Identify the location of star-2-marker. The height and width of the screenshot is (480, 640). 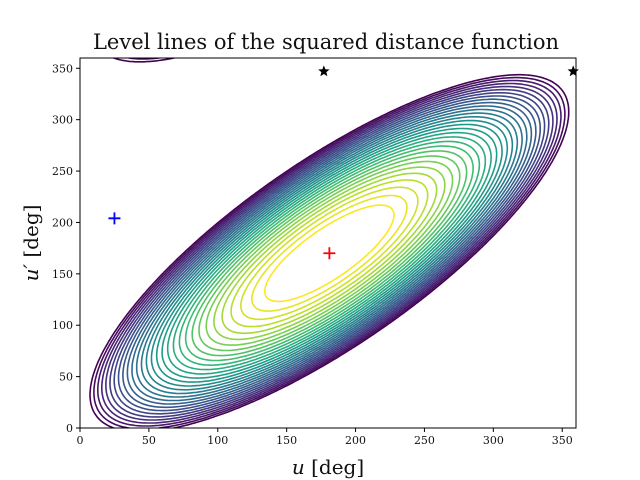
(573, 71).